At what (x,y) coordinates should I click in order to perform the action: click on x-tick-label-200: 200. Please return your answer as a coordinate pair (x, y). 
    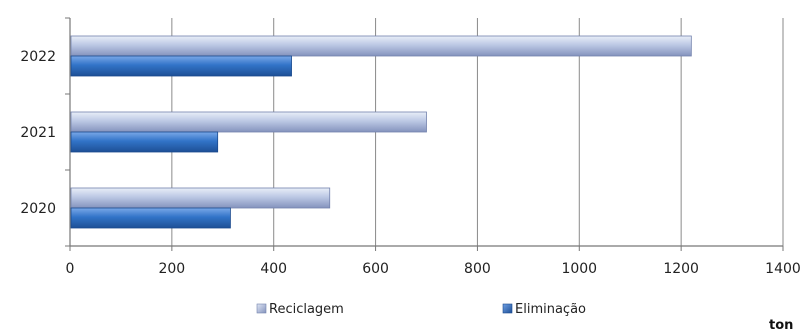
    Looking at the image, I should click on (171, 269).